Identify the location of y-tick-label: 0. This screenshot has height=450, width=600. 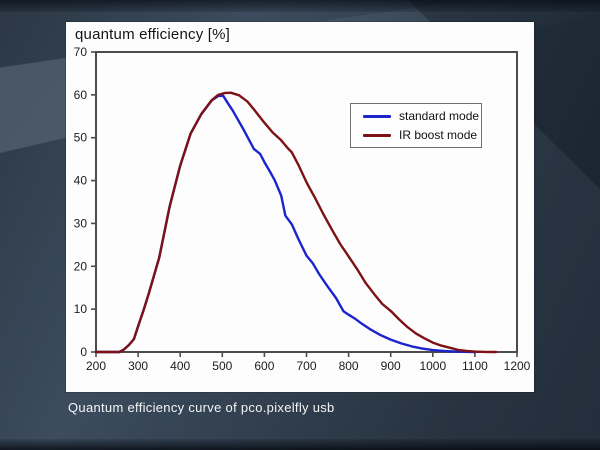
(83, 352).